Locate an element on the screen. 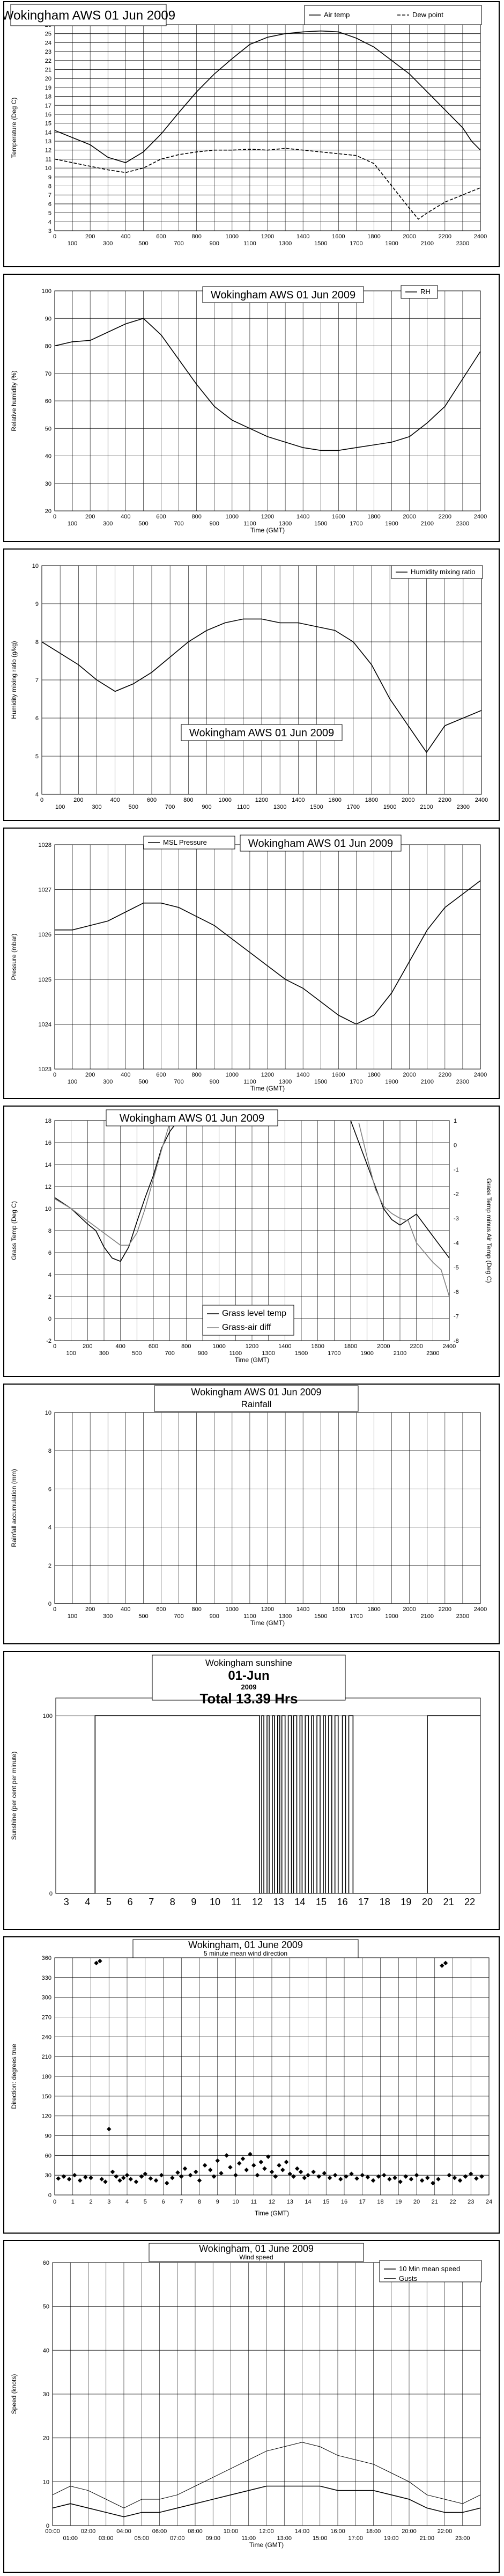 The width and height of the screenshot is (504, 2576). x-tick-label: 12 is located at coordinates (257, 1902).